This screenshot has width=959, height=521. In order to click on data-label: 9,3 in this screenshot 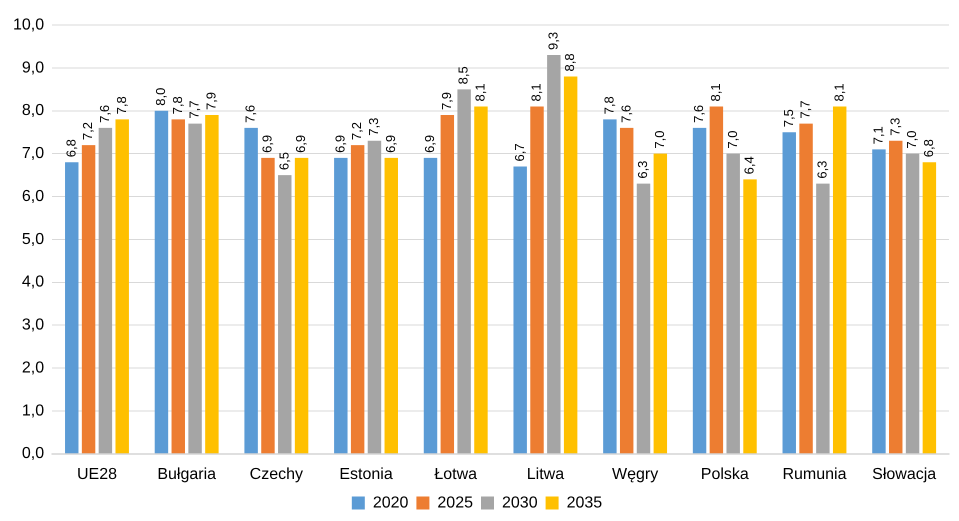, I will do `click(552, 41)`.